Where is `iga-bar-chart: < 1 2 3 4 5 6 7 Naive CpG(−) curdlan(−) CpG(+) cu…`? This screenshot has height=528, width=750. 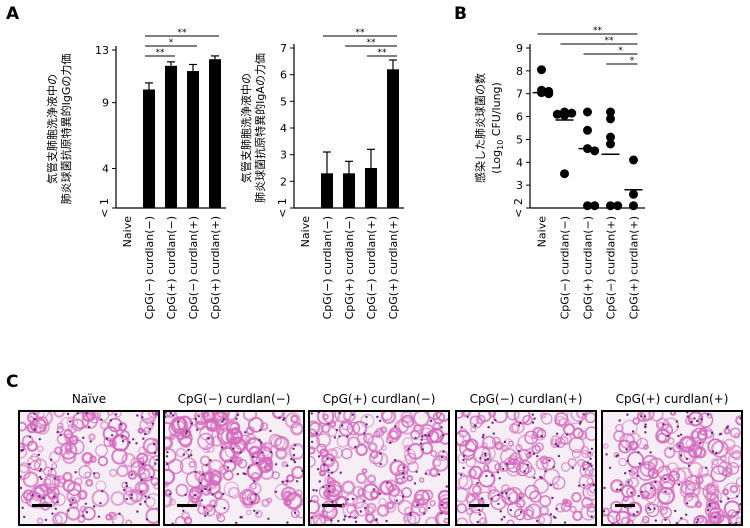 iga-bar-chart: < 1 2 3 4 5 6 7 Naive CpG(−) curdlan(−) CpG(+) cu… is located at coordinates (322, 173).